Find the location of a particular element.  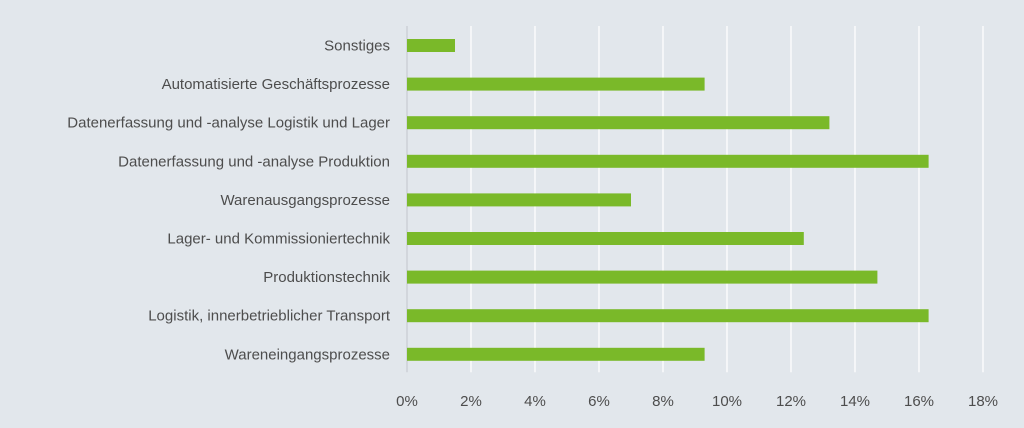

x-tick-label: 0% is located at coordinates (407, 401).